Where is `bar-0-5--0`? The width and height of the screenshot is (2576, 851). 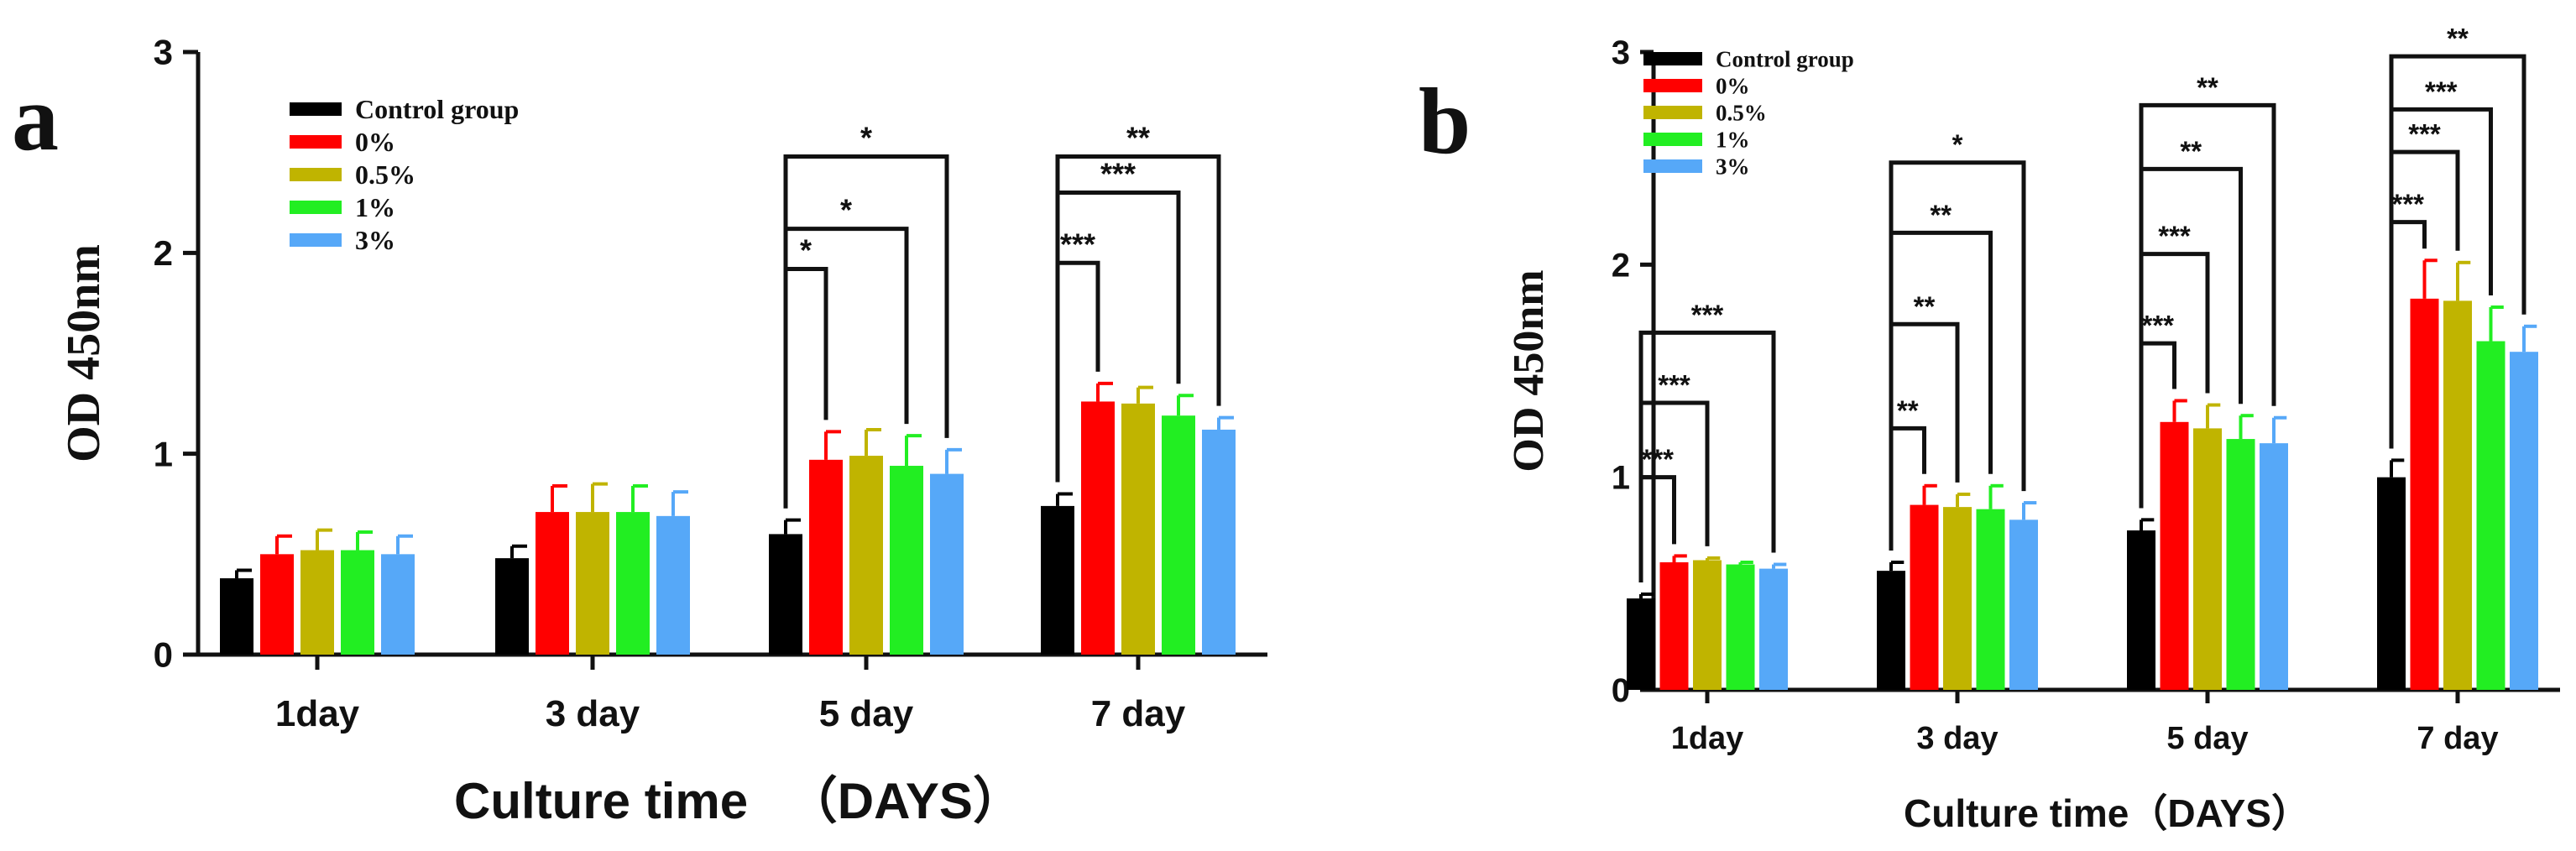
bar-0-5--0 is located at coordinates (317, 602).